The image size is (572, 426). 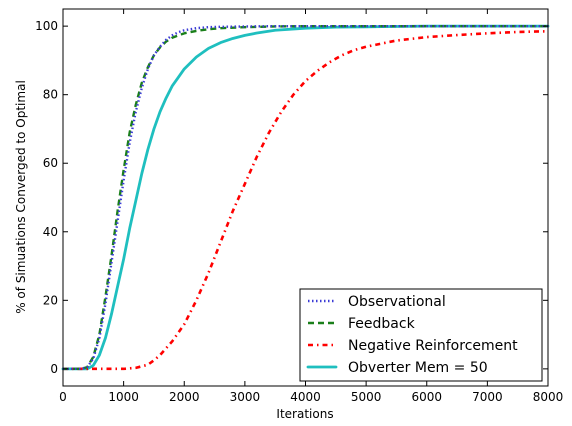 I want to click on y-tick-label: 20, so click(x=50, y=300).